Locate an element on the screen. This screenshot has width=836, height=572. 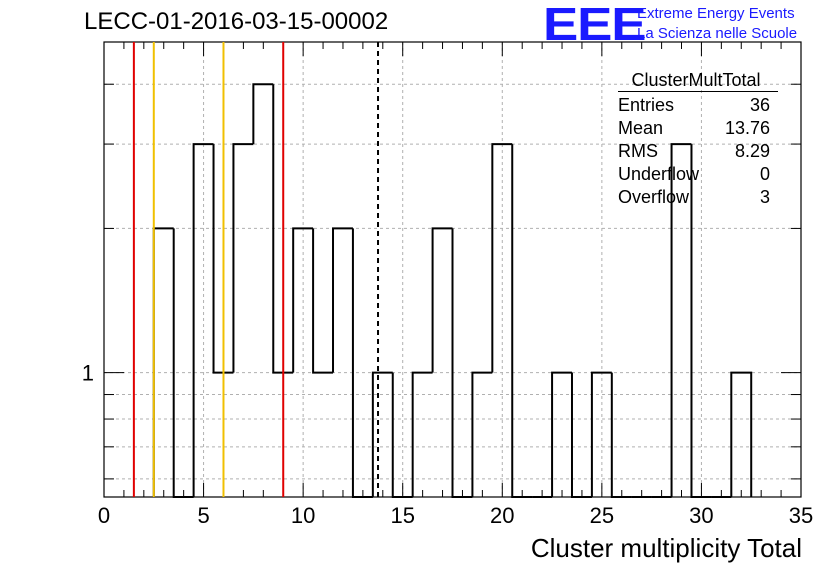
stats-row-underflow: Underflow 0 is located at coordinates (696, 174).